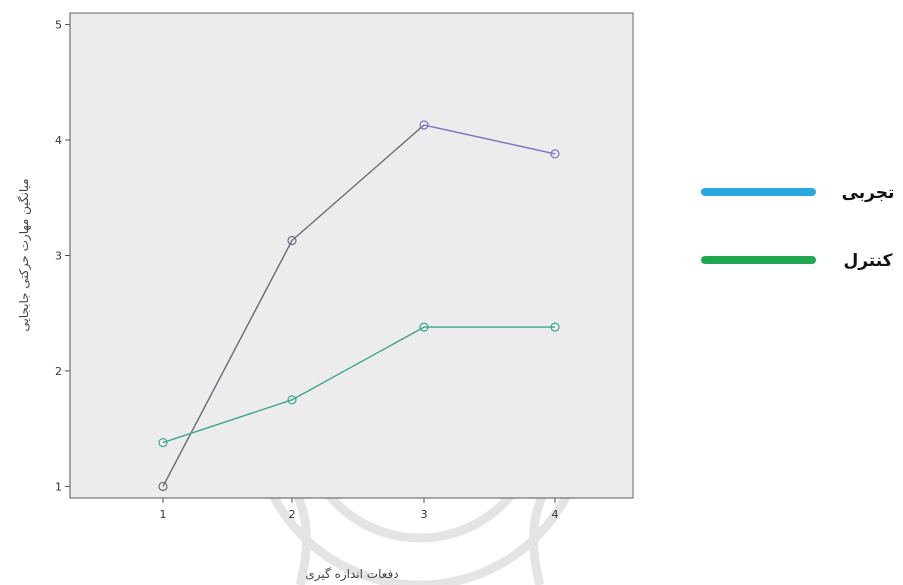 This screenshot has height=585, width=903. What do you see at coordinates (58, 256) in the screenshot?
I see `y-tick-label: 3` at bounding box center [58, 256].